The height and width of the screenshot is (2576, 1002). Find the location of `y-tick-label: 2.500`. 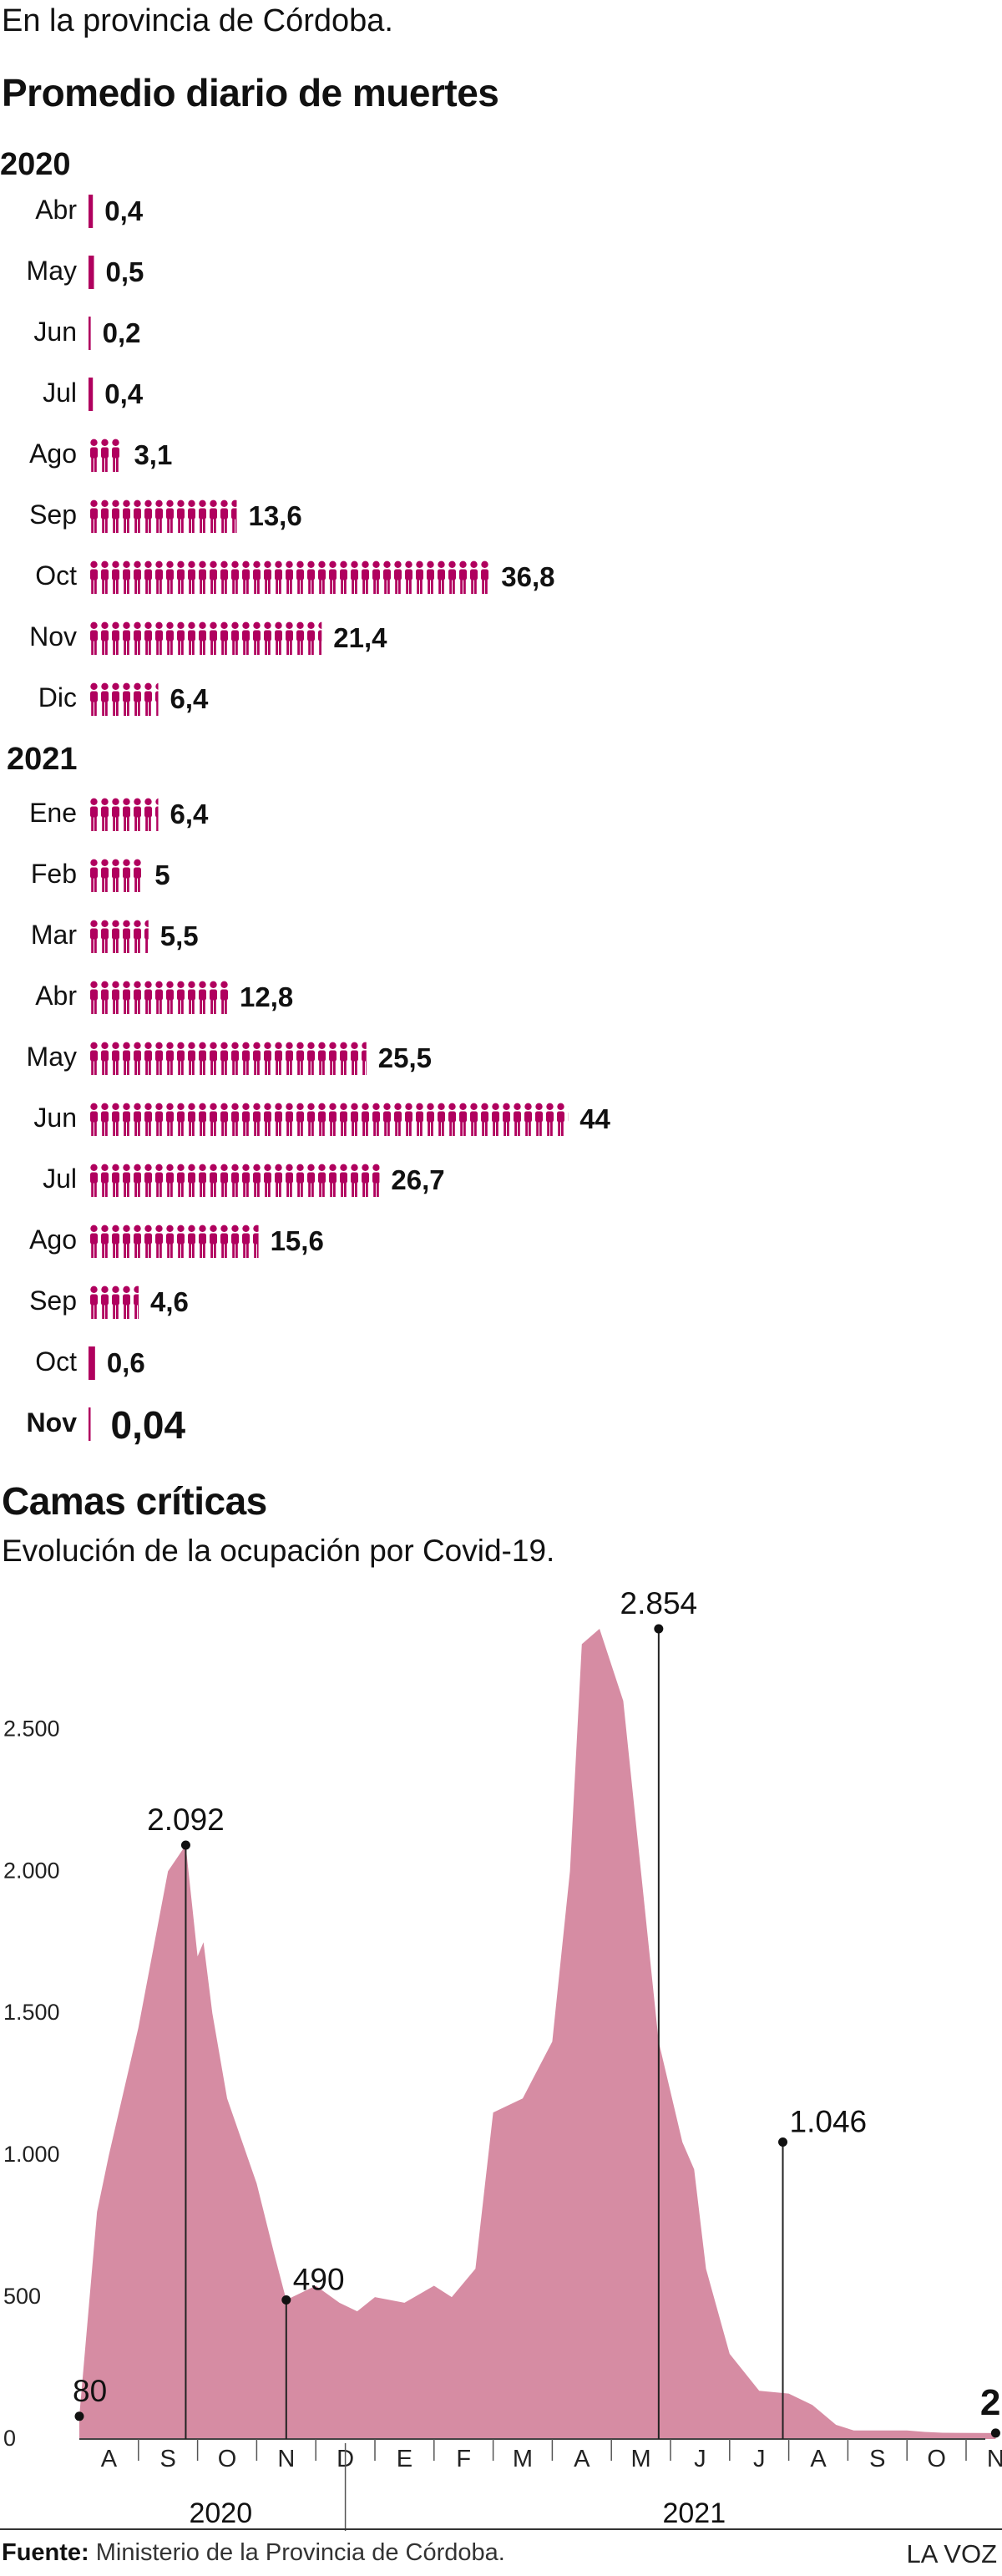

y-tick-label: 2.500 is located at coordinates (31, 1728).